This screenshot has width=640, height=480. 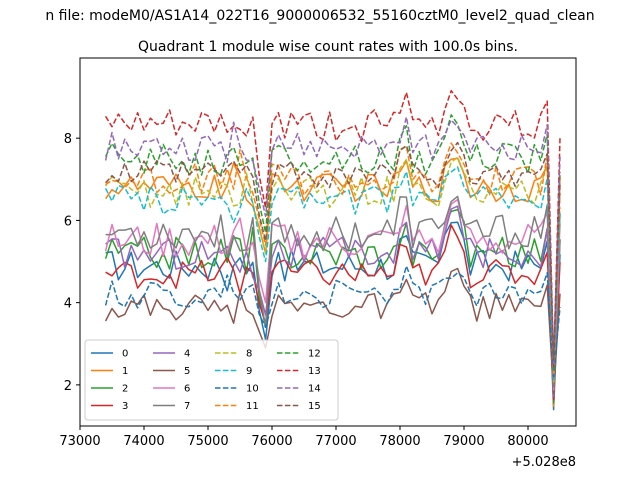 What do you see at coordinates (125, 389) in the screenshot?
I see `legend-label-2: 2` at bounding box center [125, 389].